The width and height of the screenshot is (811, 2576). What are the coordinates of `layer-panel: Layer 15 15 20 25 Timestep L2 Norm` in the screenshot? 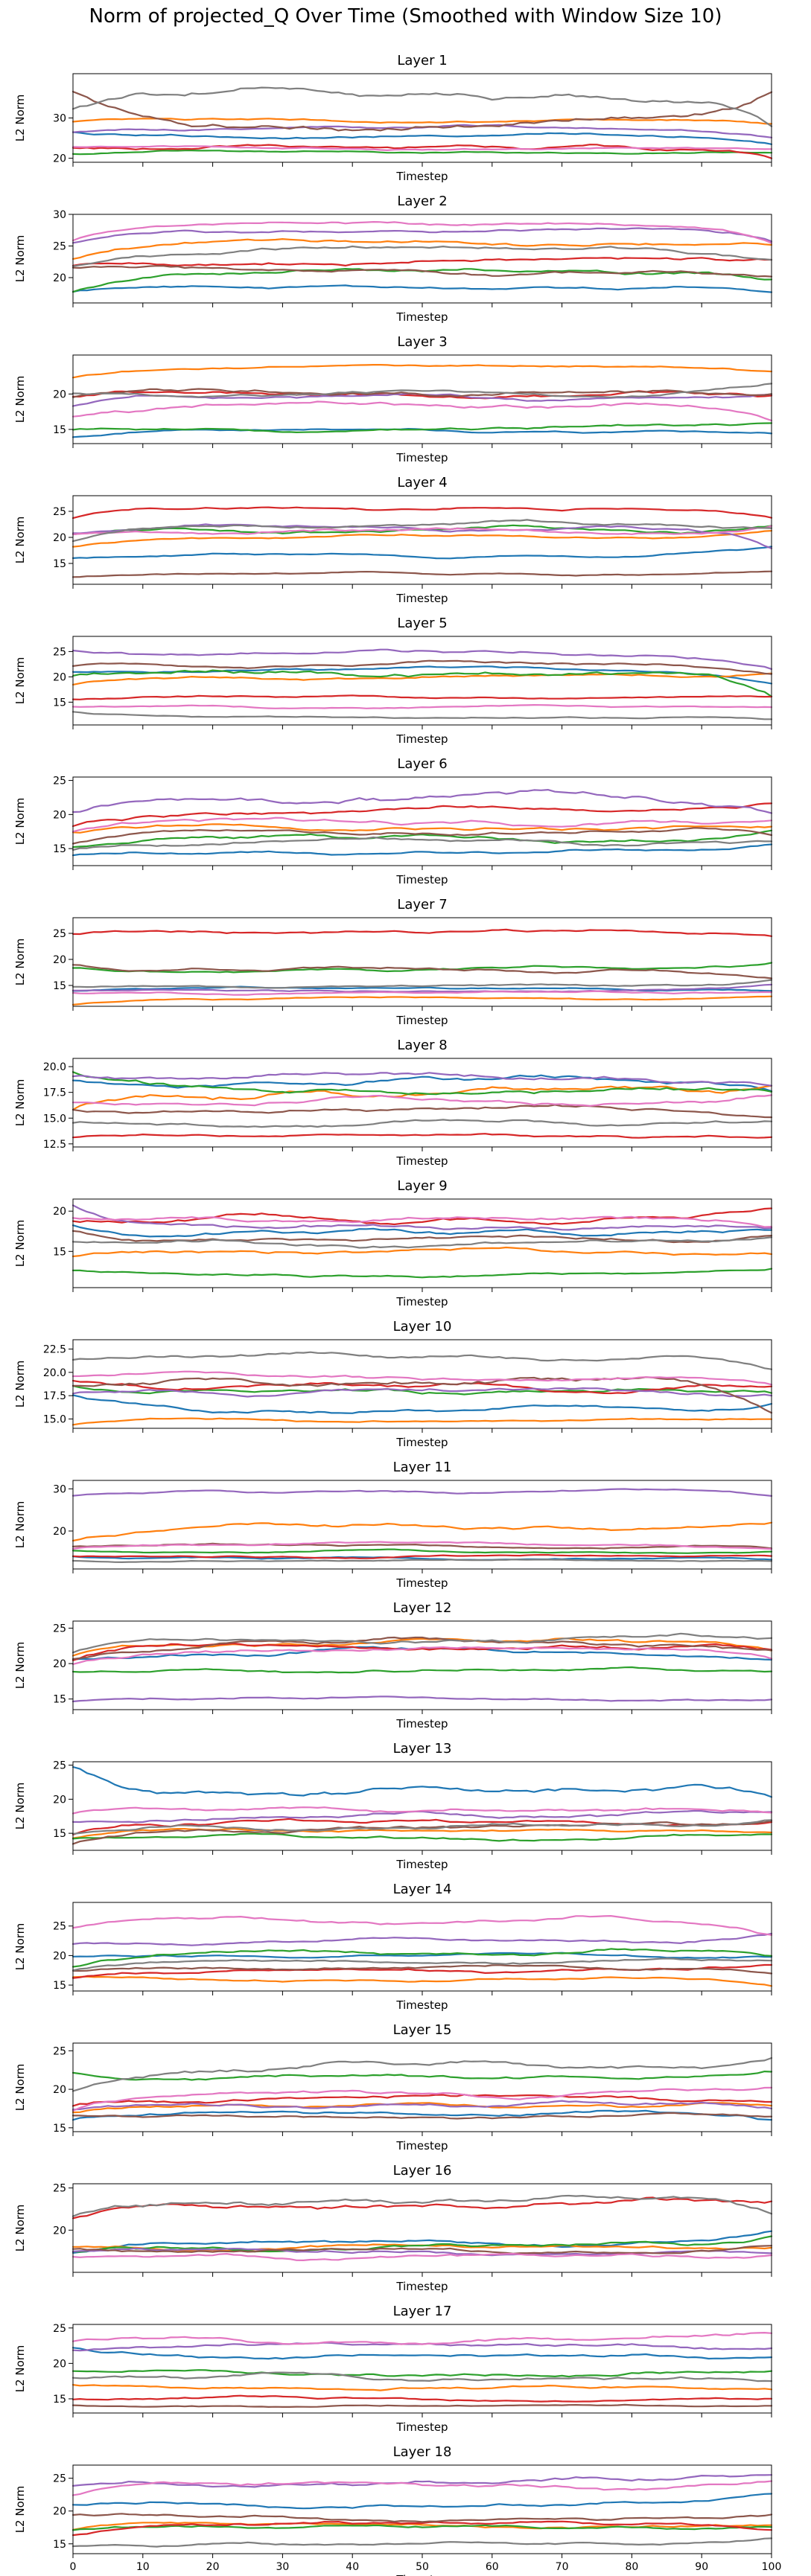 It's located at (393, 2087).